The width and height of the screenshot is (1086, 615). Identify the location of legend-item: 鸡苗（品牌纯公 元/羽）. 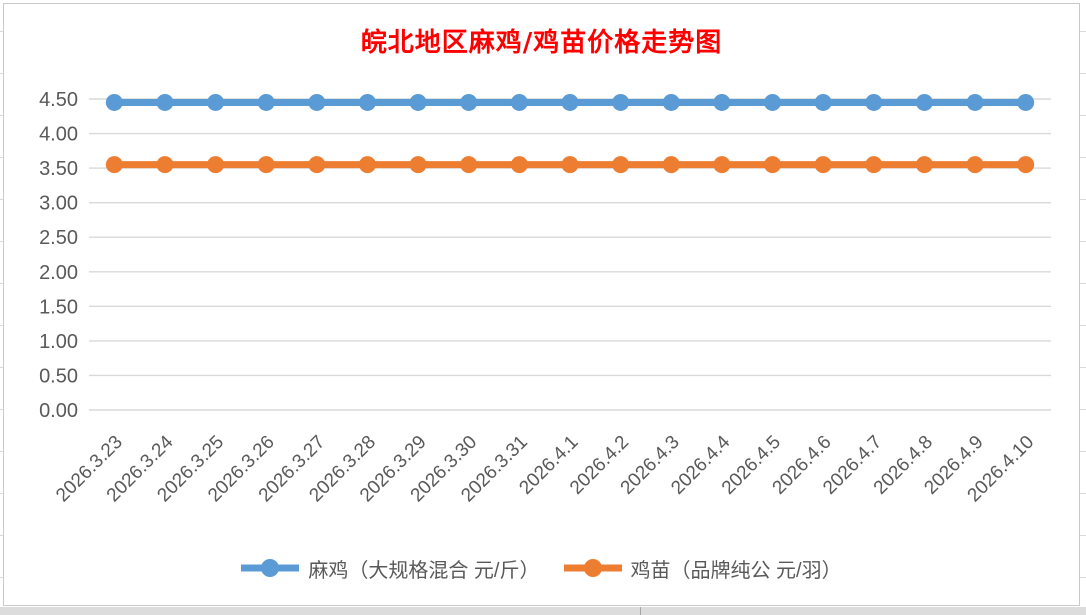
(702, 568).